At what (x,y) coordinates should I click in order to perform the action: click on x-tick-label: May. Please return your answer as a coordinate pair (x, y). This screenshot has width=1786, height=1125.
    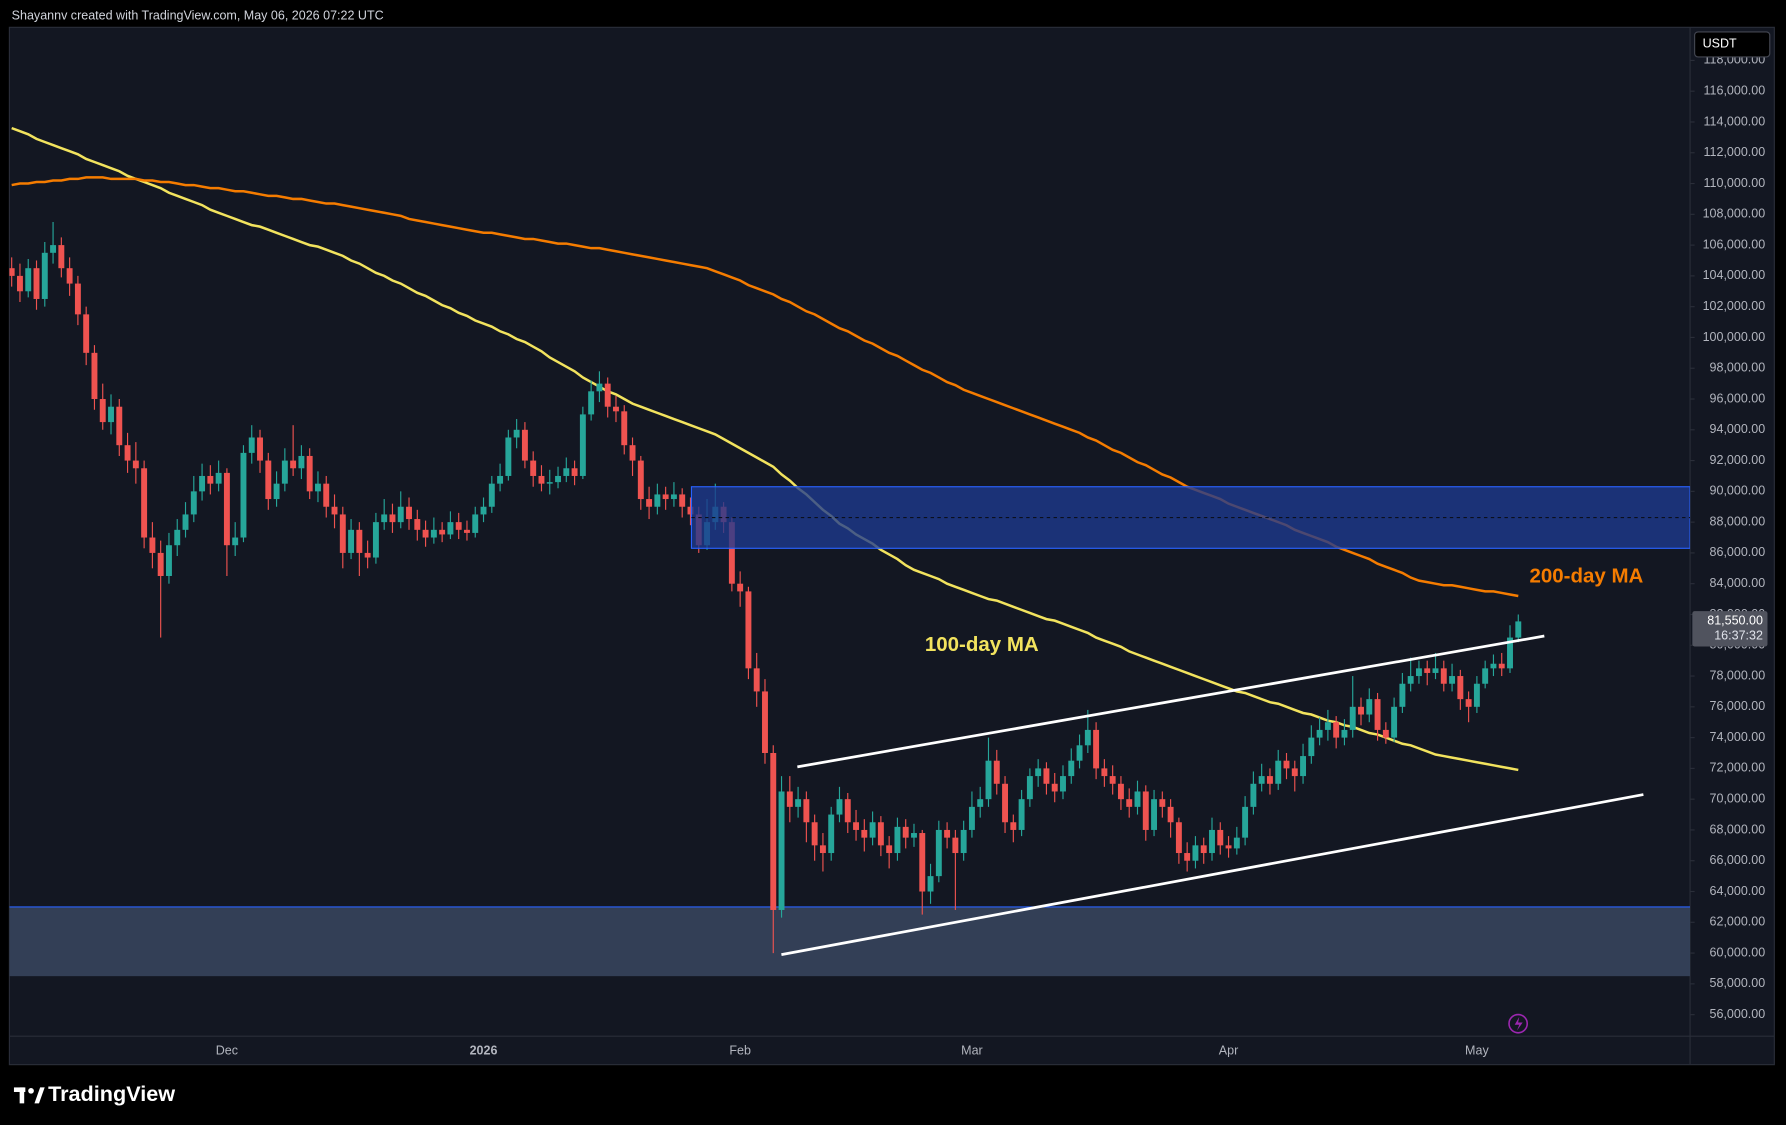
    Looking at the image, I should click on (1477, 1050).